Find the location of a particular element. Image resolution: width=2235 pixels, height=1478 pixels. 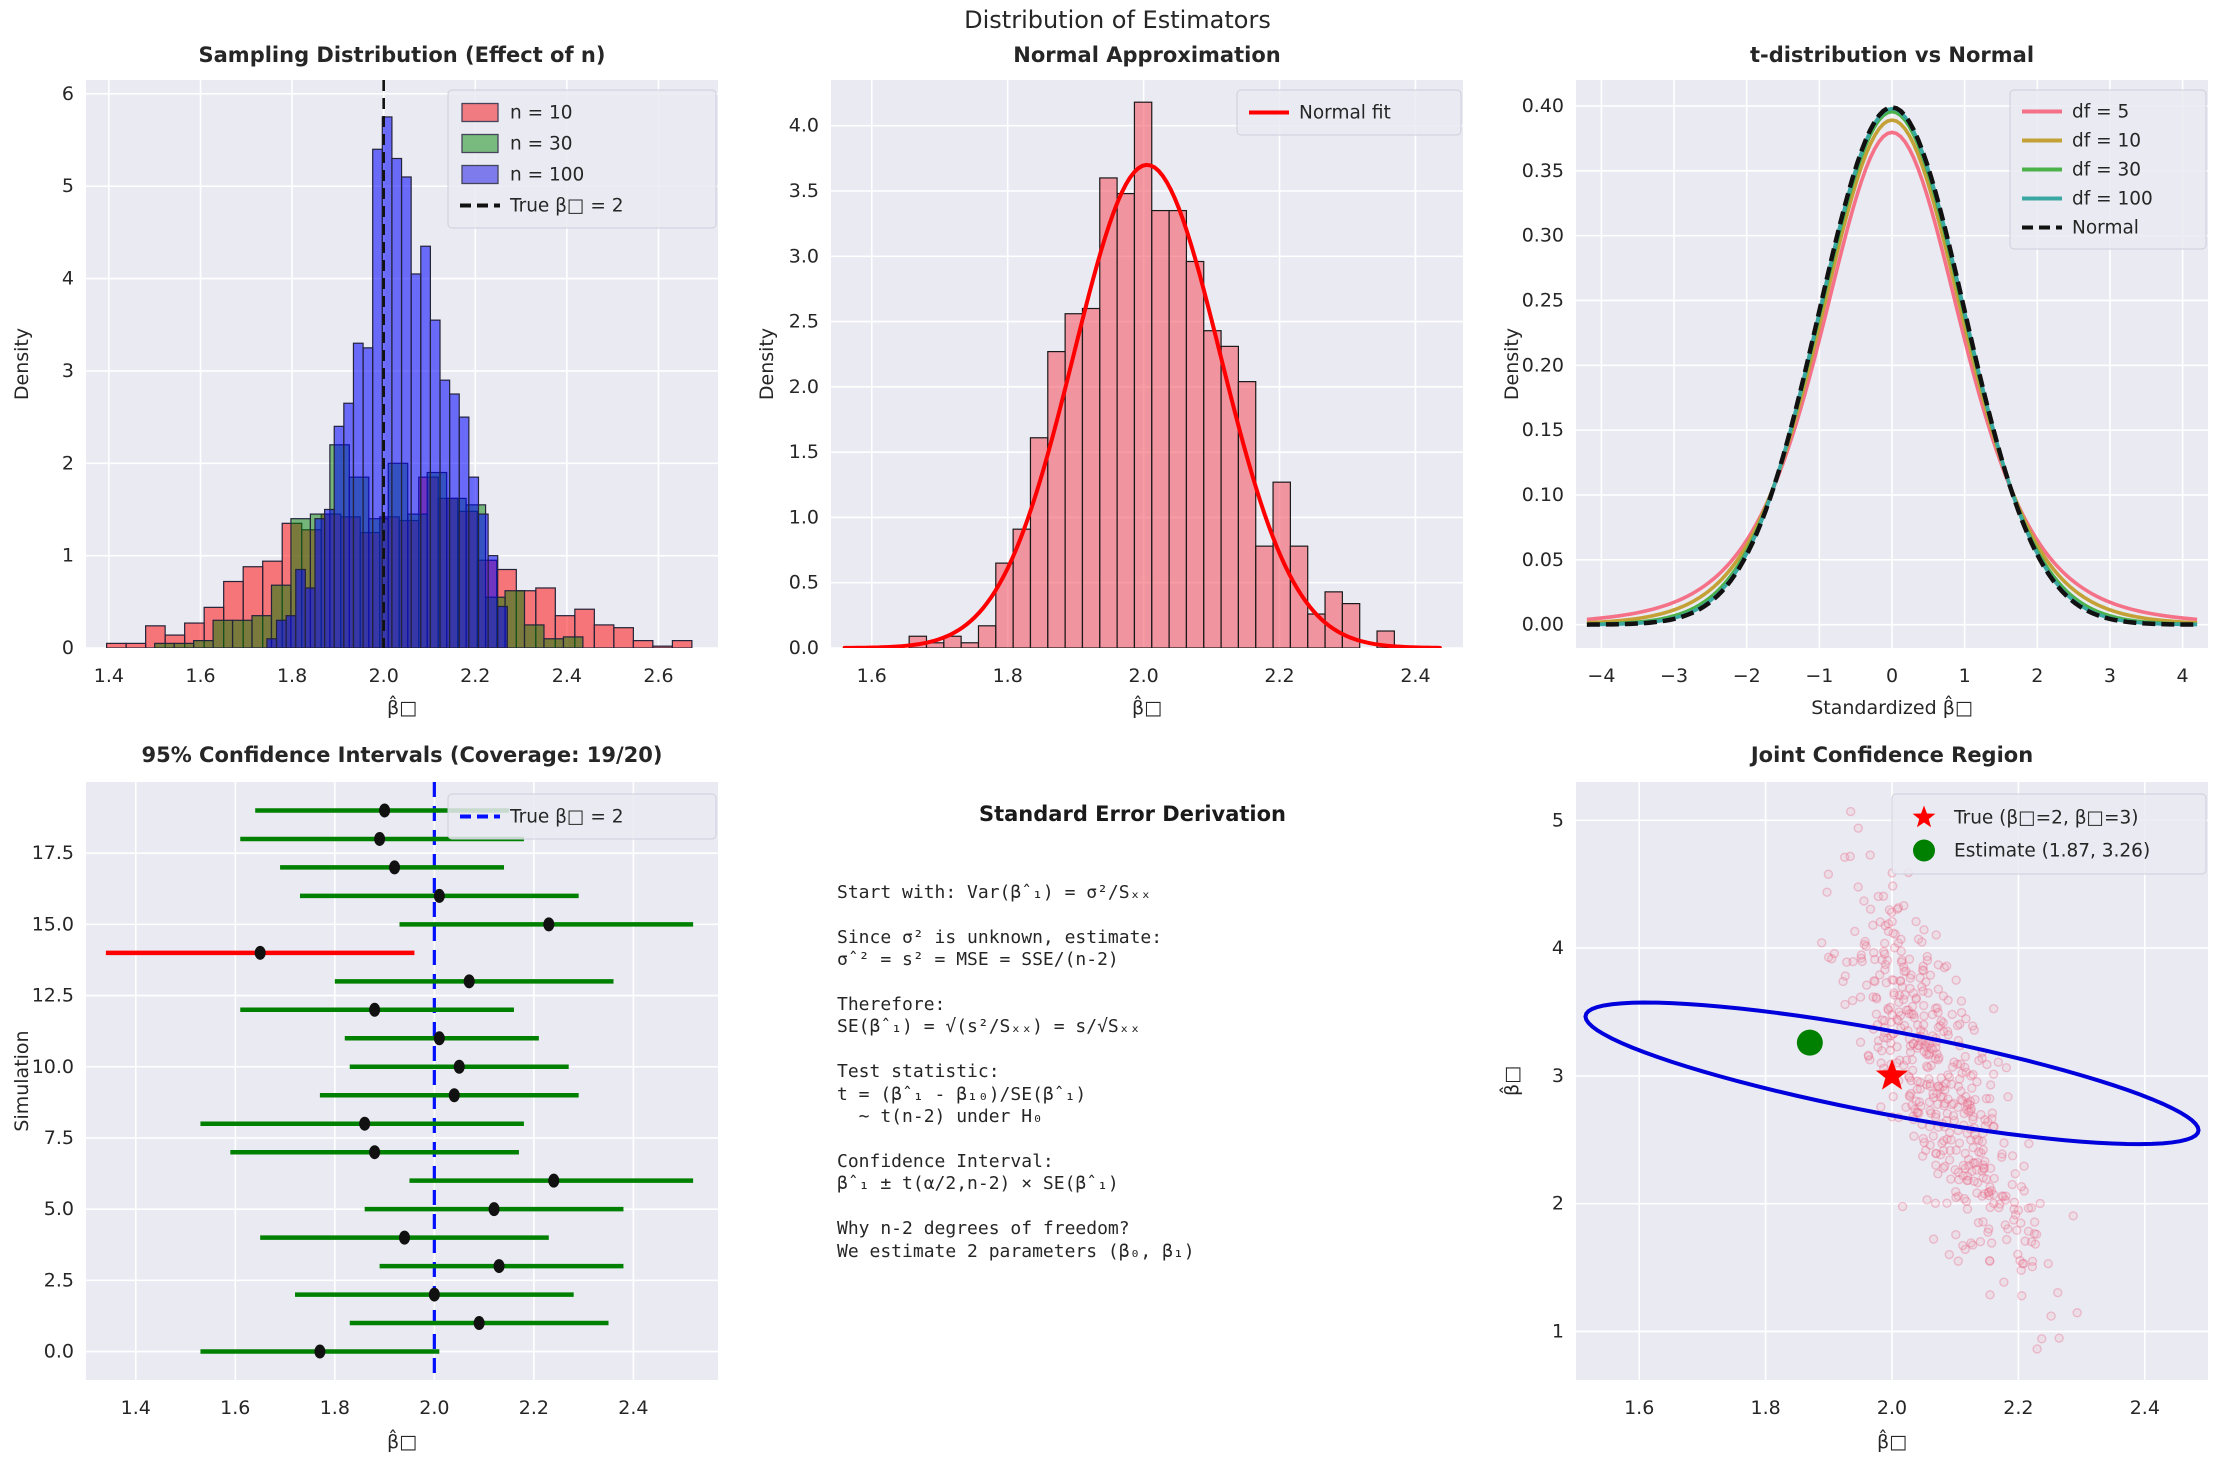

svg-text: 0.40 is located at coordinates (1543, 106).